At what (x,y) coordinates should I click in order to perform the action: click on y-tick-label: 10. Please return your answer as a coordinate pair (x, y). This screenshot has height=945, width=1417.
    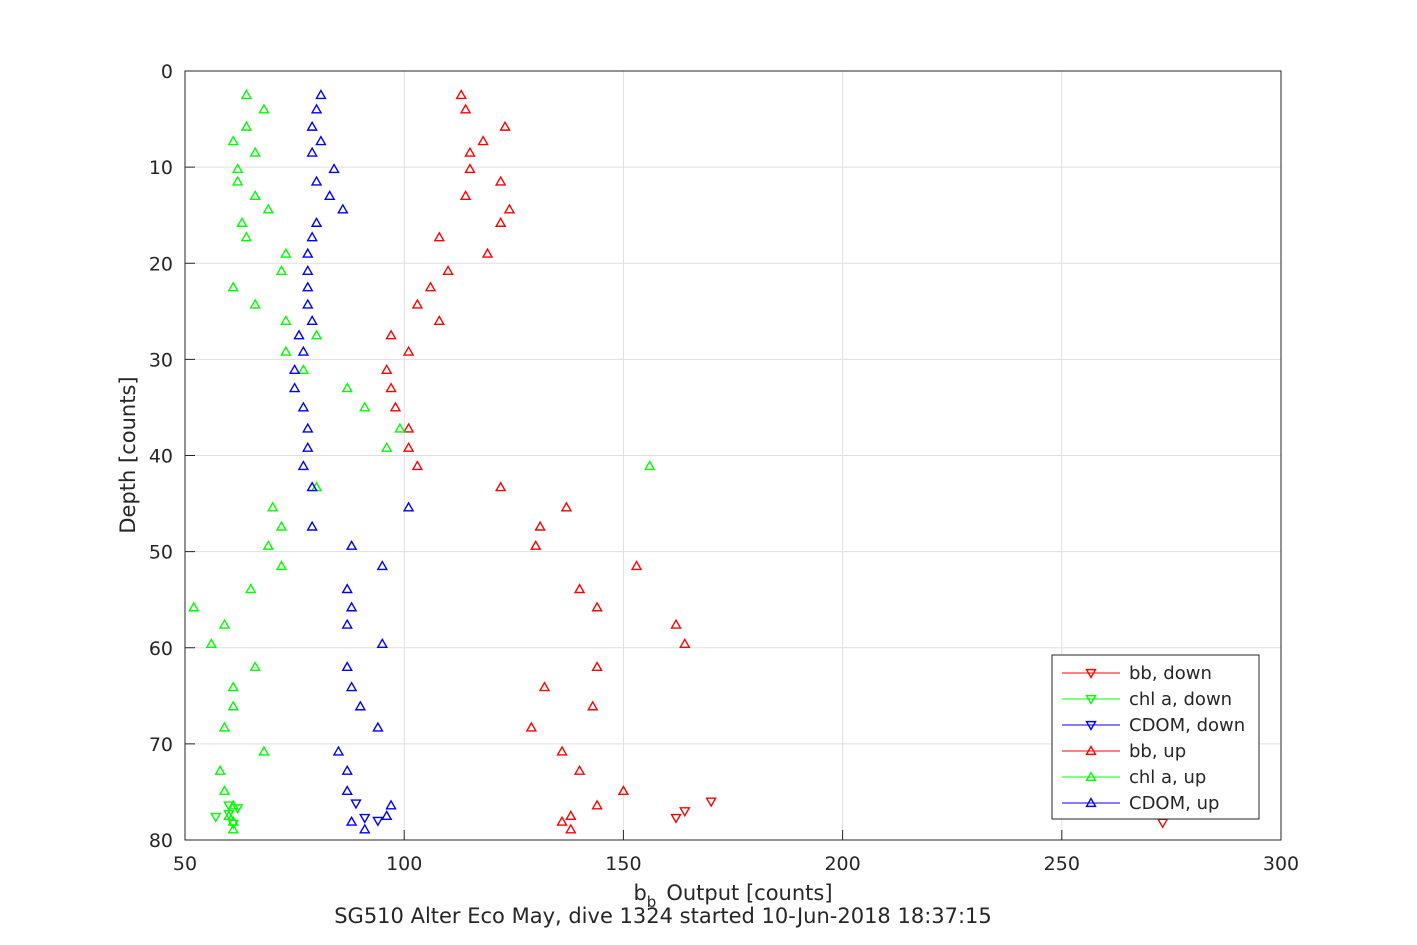
    Looking at the image, I should click on (161, 168).